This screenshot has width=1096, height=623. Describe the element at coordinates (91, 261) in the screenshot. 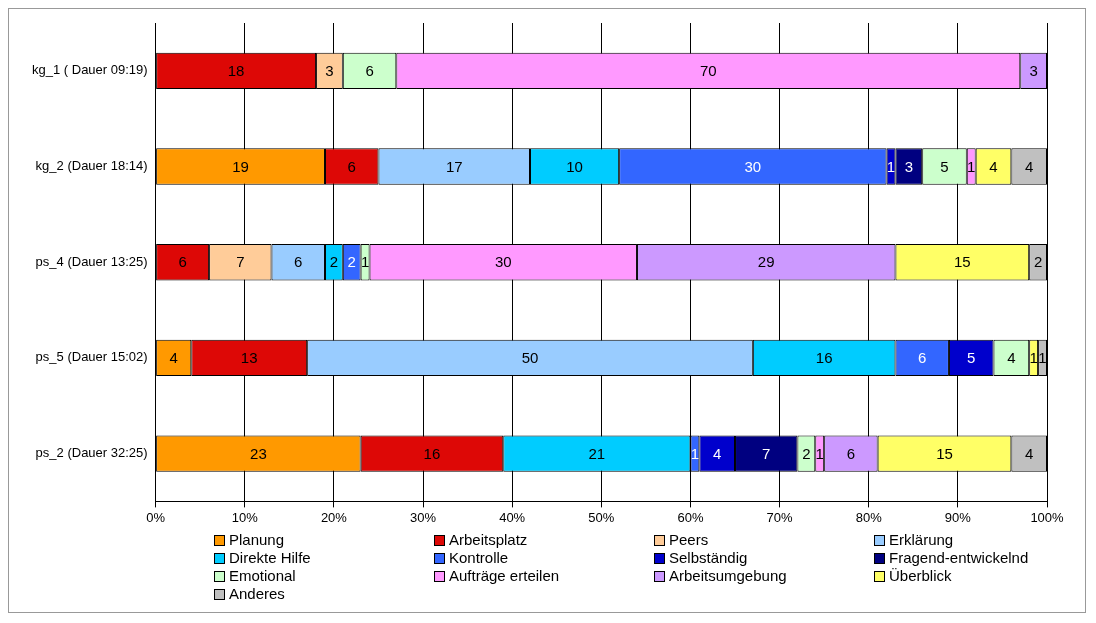

I see `y-tick-label: ps_4 (Dauer 13:25)` at that location.